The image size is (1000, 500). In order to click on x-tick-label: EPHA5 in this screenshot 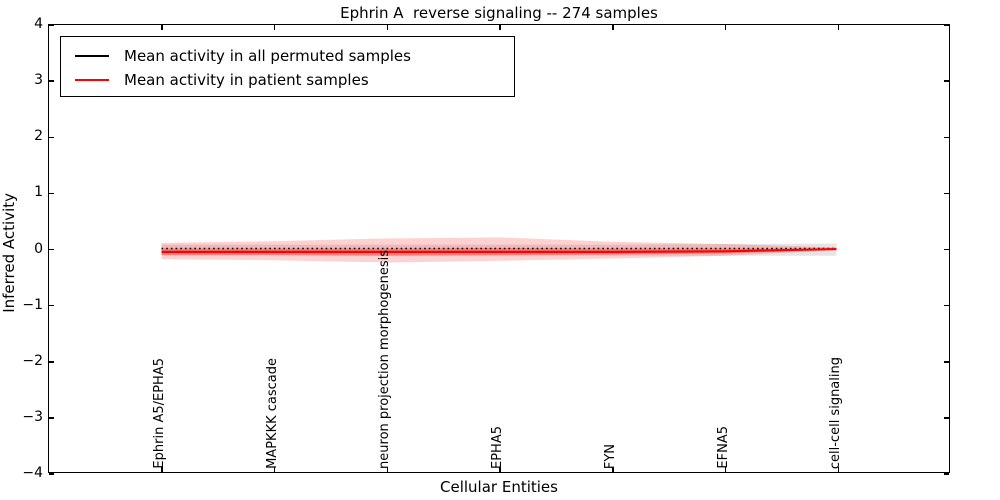, I will do `click(497, 447)`.